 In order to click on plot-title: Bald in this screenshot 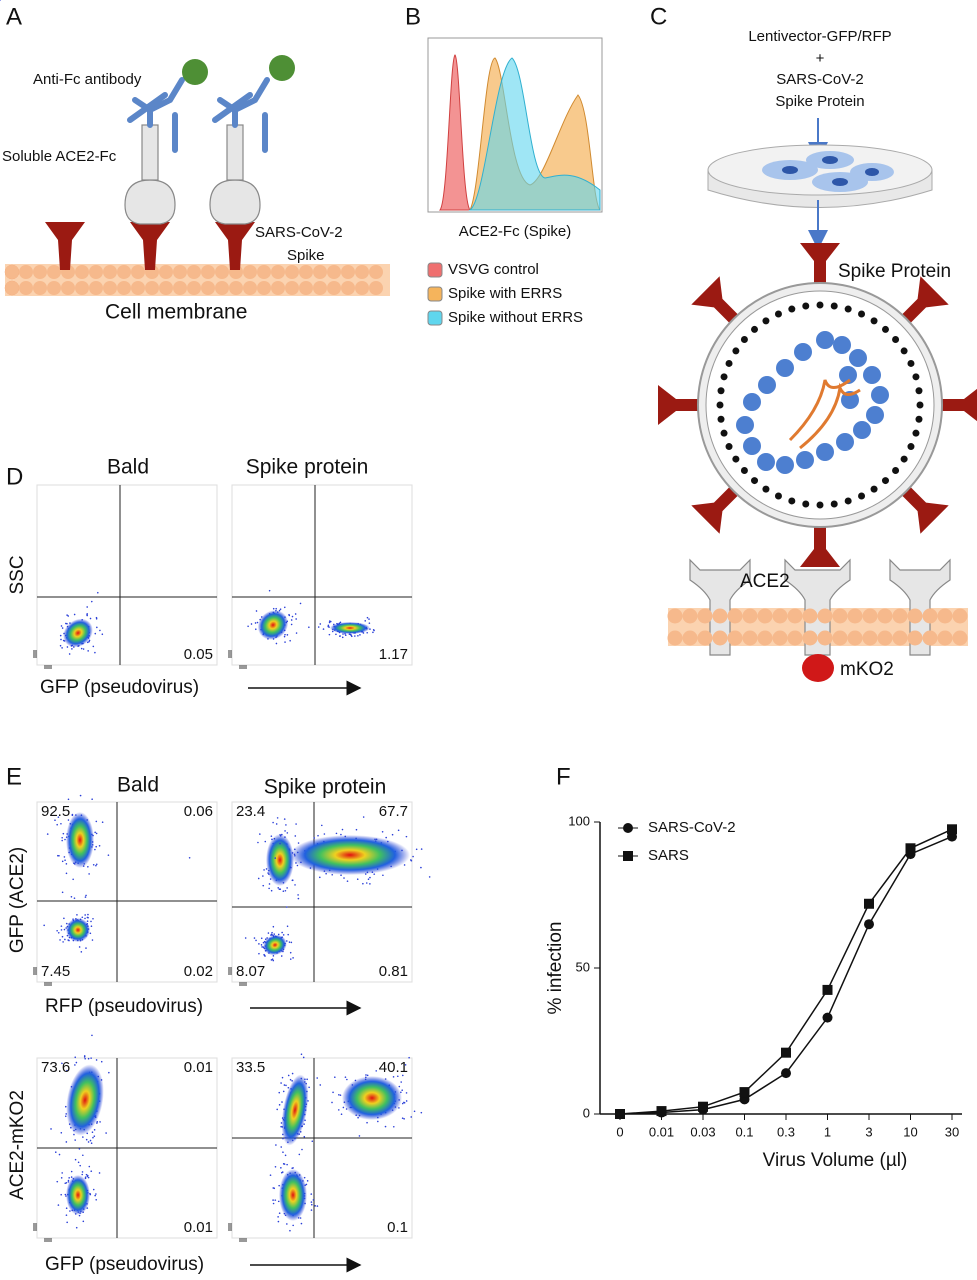, I will do `click(138, 785)`.